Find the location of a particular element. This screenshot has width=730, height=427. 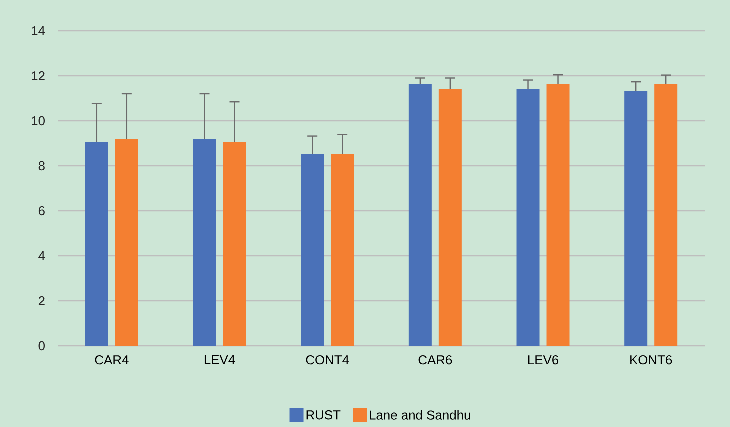

y-tick-label: 14 is located at coordinates (39, 31).